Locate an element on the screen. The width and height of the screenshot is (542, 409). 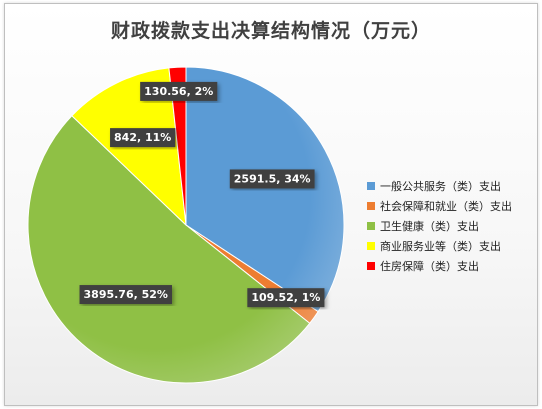
data-label: 842, 11% is located at coordinates (143, 138).